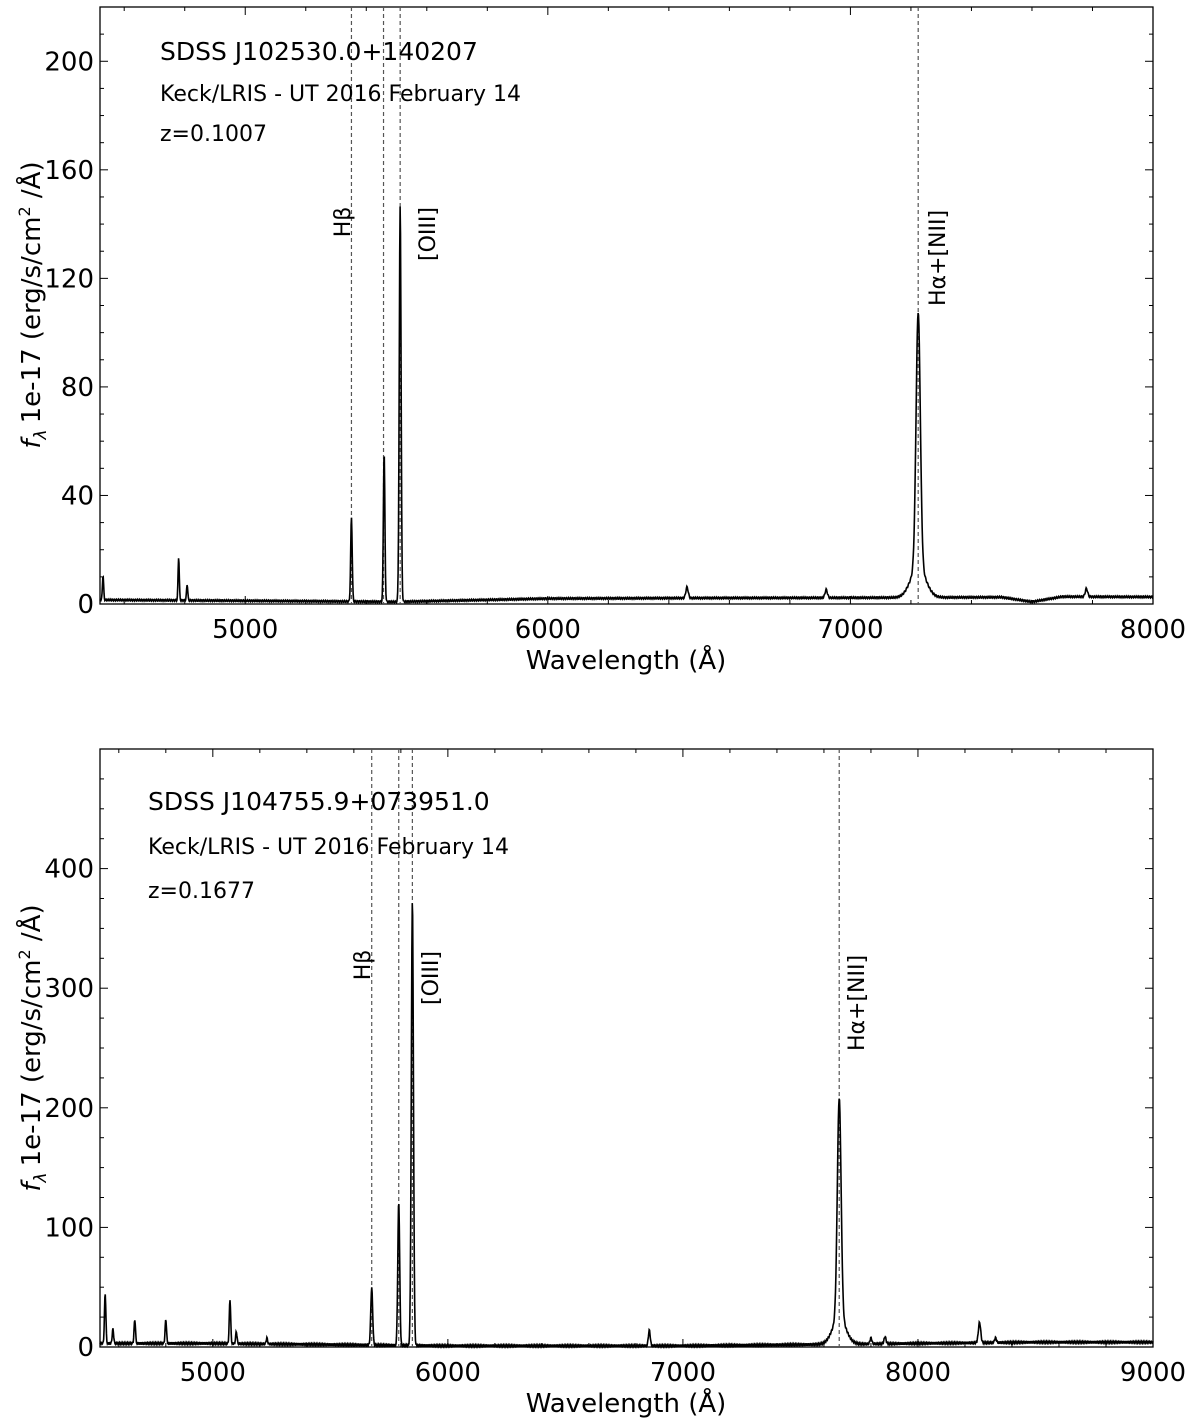  What do you see at coordinates (69, 279) in the screenshot?
I see `y-tick-label: 120` at bounding box center [69, 279].